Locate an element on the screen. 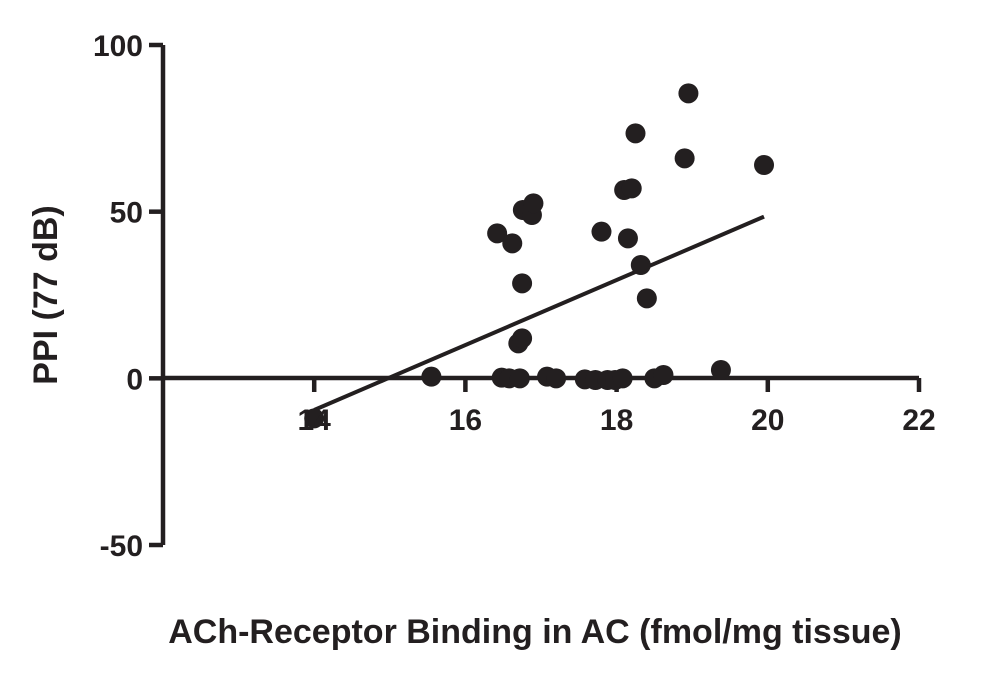 The image size is (1000, 676). x-tick-label: 14 is located at coordinates (315, 420).